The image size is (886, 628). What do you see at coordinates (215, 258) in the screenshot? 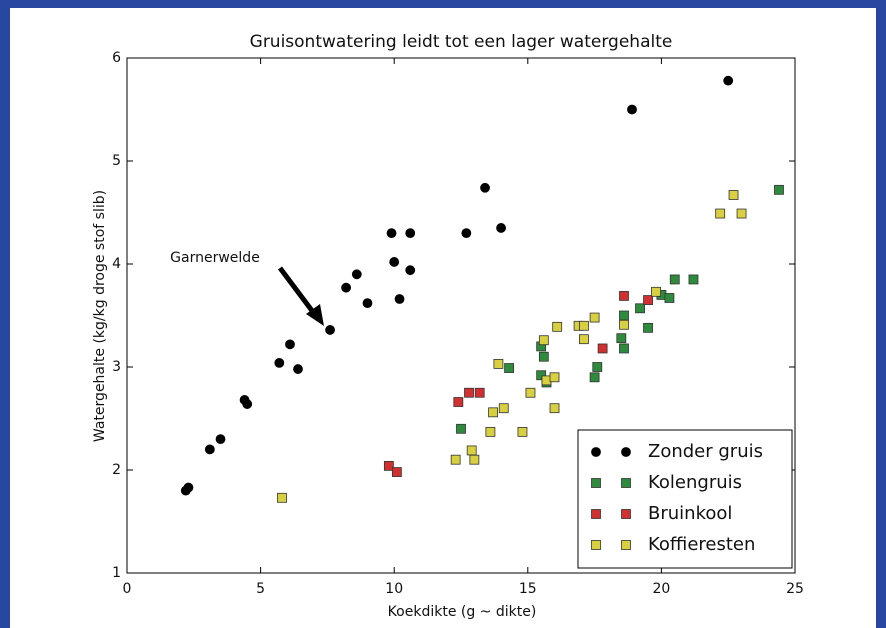
I see `annotation: Garnerwelde` at bounding box center [215, 258].